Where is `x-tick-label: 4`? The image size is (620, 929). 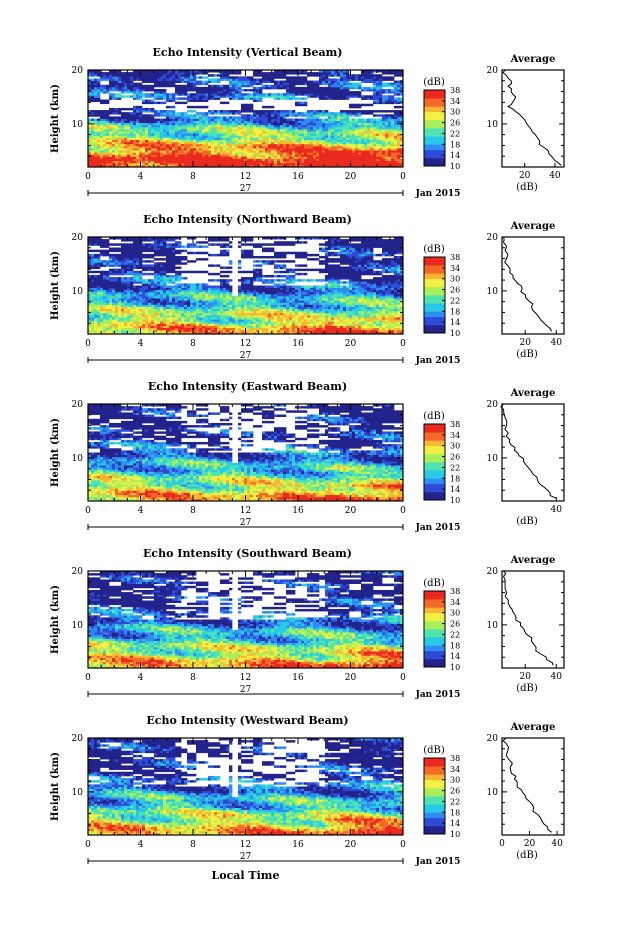
x-tick-label: 4 is located at coordinates (141, 177).